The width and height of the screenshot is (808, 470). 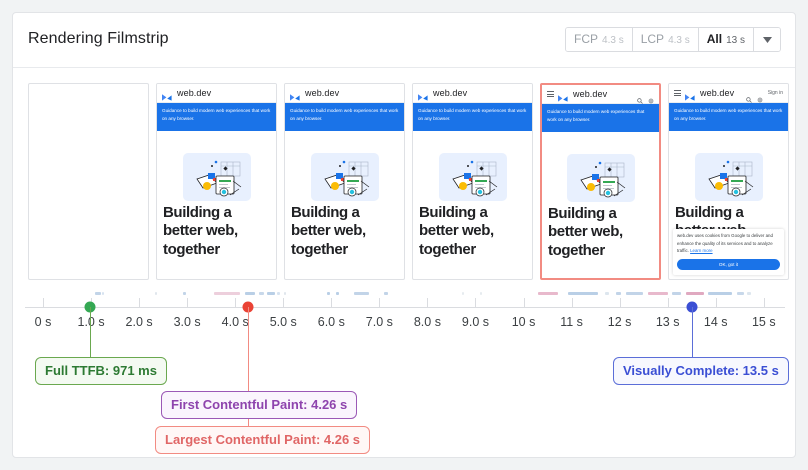 I want to click on frame-topbar: web.dev Sign in, so click(x=728, y=93).